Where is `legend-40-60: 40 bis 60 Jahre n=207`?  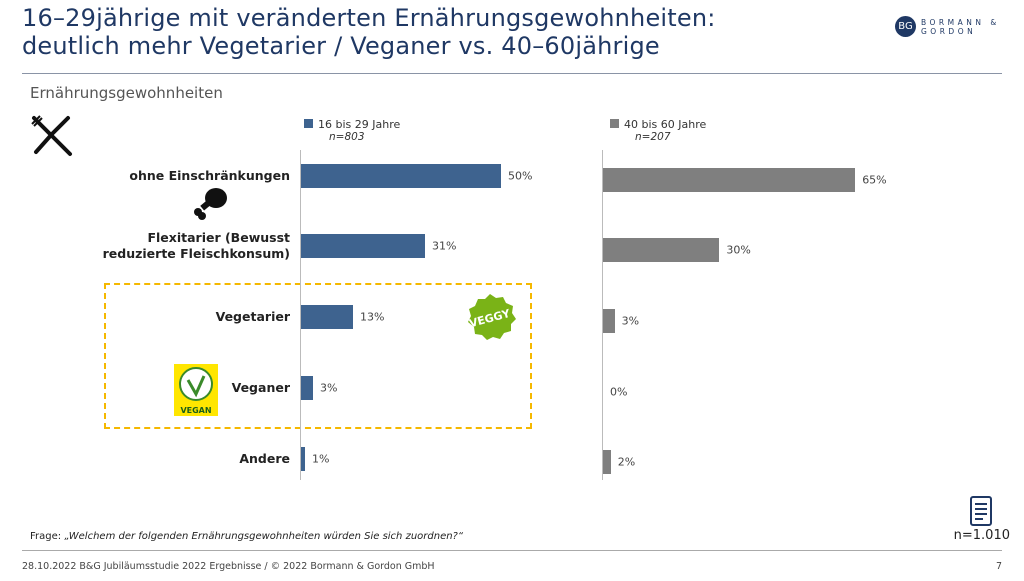
legend-40-60: 40 bis 60 Jahre n=207 is located at coordinates (658, 130).